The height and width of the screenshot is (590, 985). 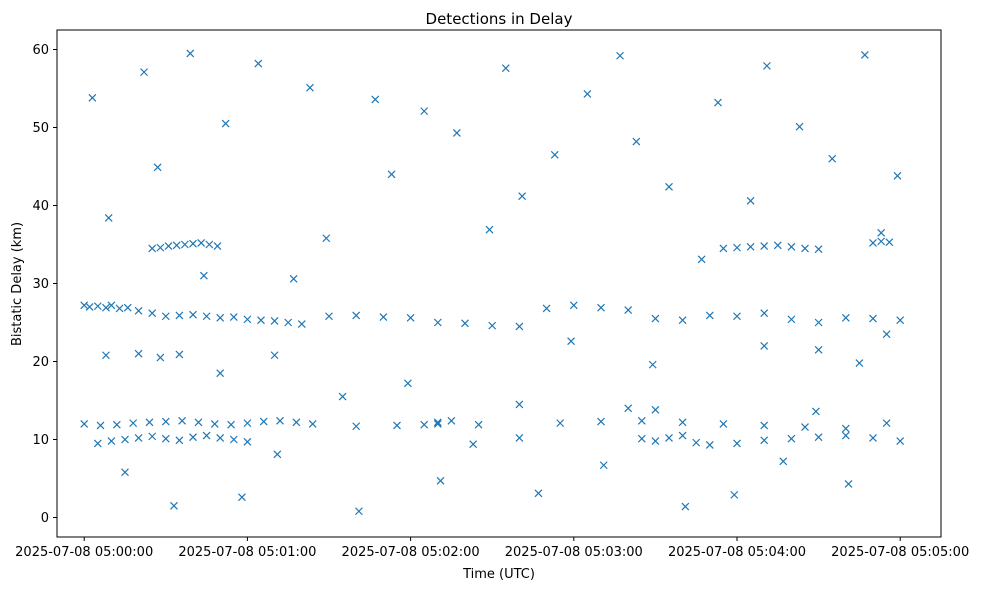 What do you see at coordinates (40, 284) in the screenshot?
I see `y-tick-label: 30` at bounding box center [40, 284].